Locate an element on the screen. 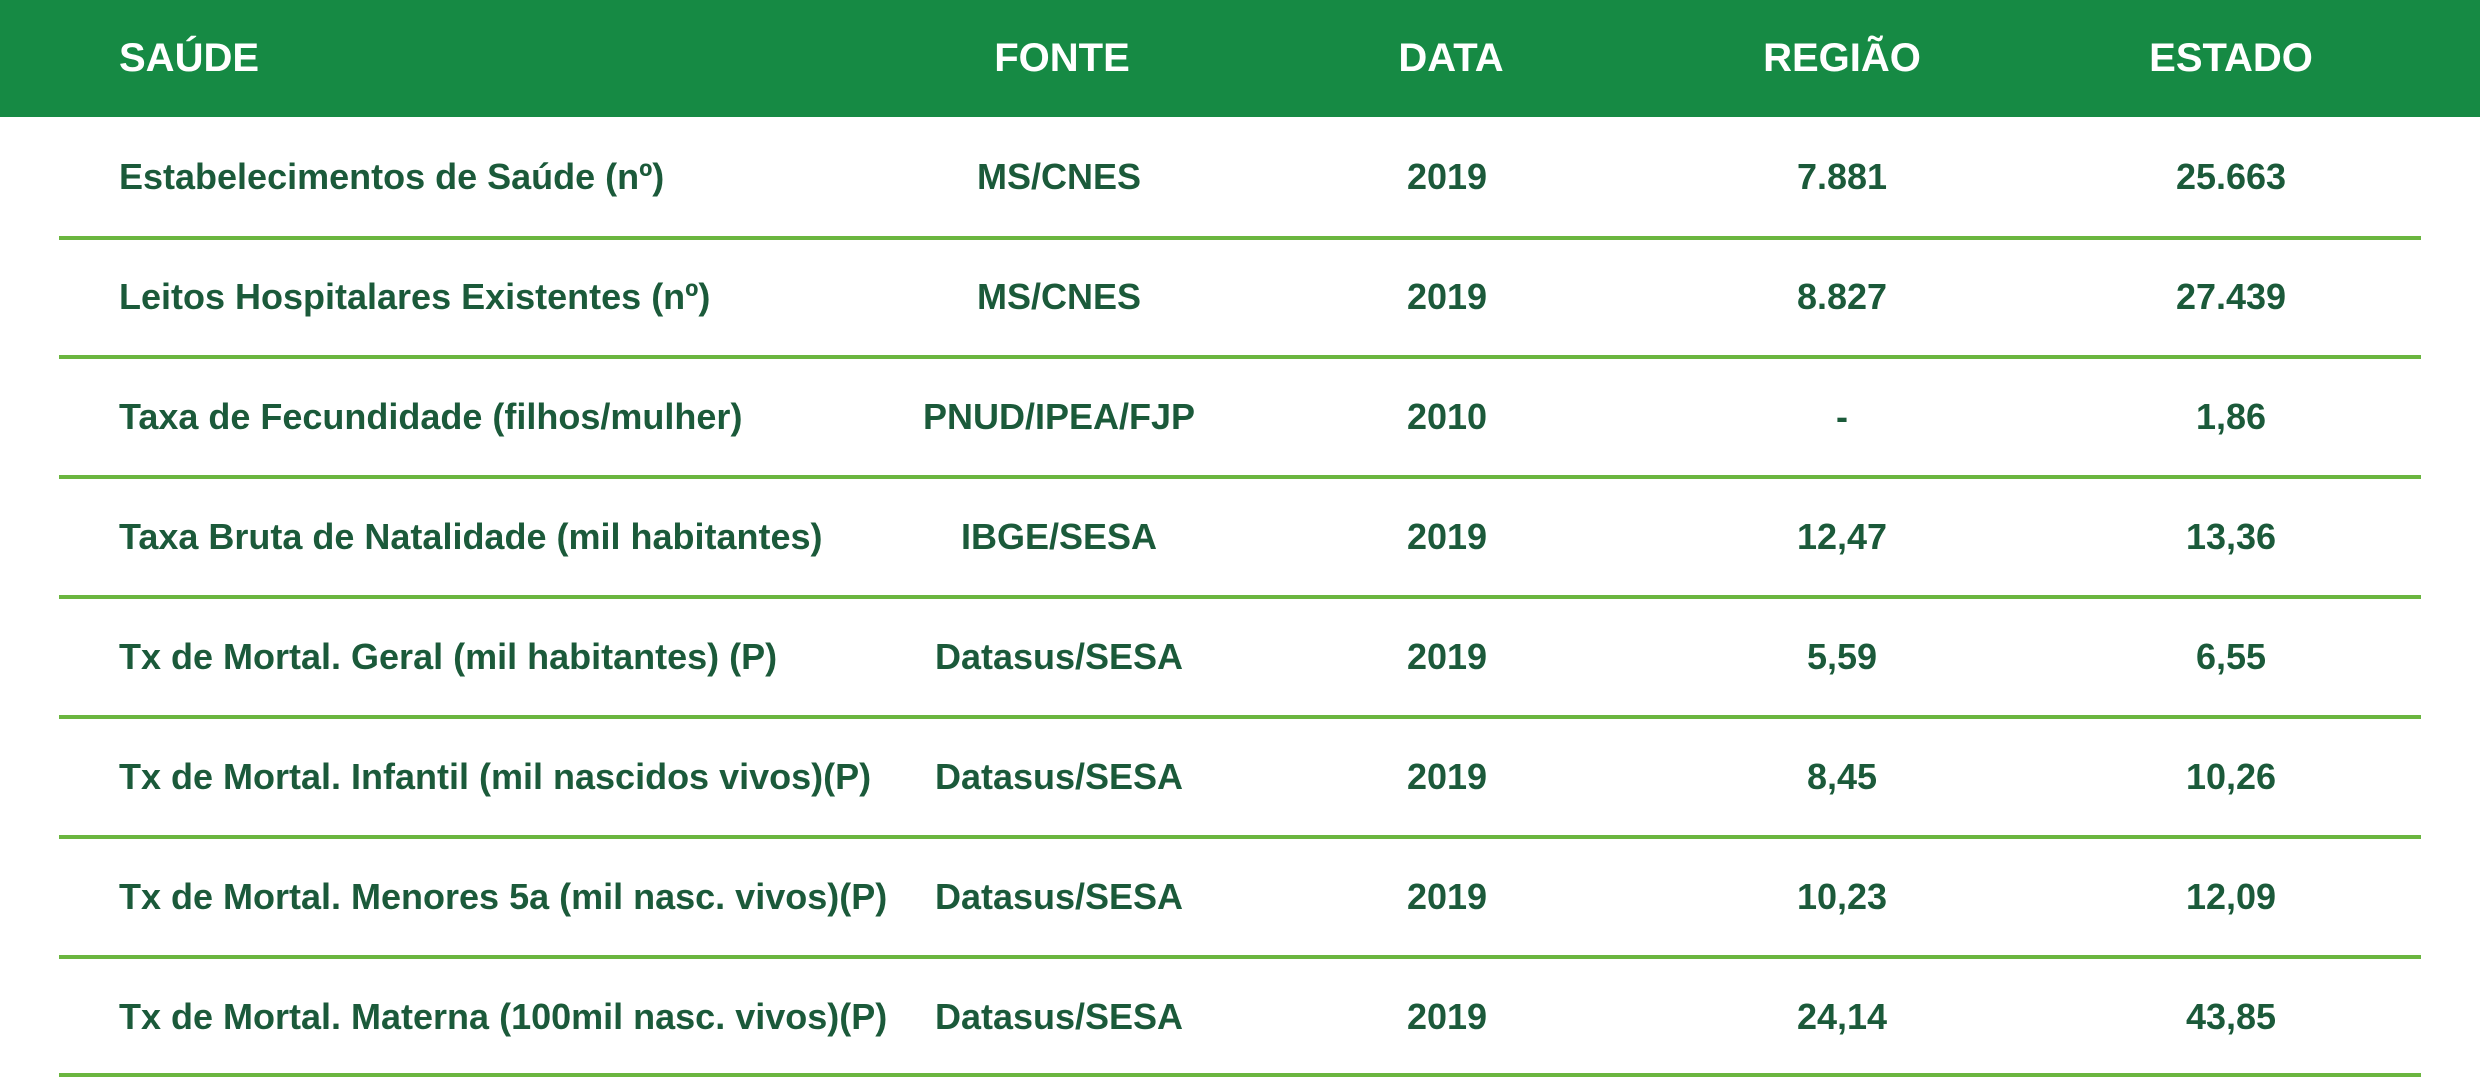 The height and width of the screenshot is (1078, 2480). row-label: Leitos Hospitalares Existentes (nº) is located at coordinates (415, 296).